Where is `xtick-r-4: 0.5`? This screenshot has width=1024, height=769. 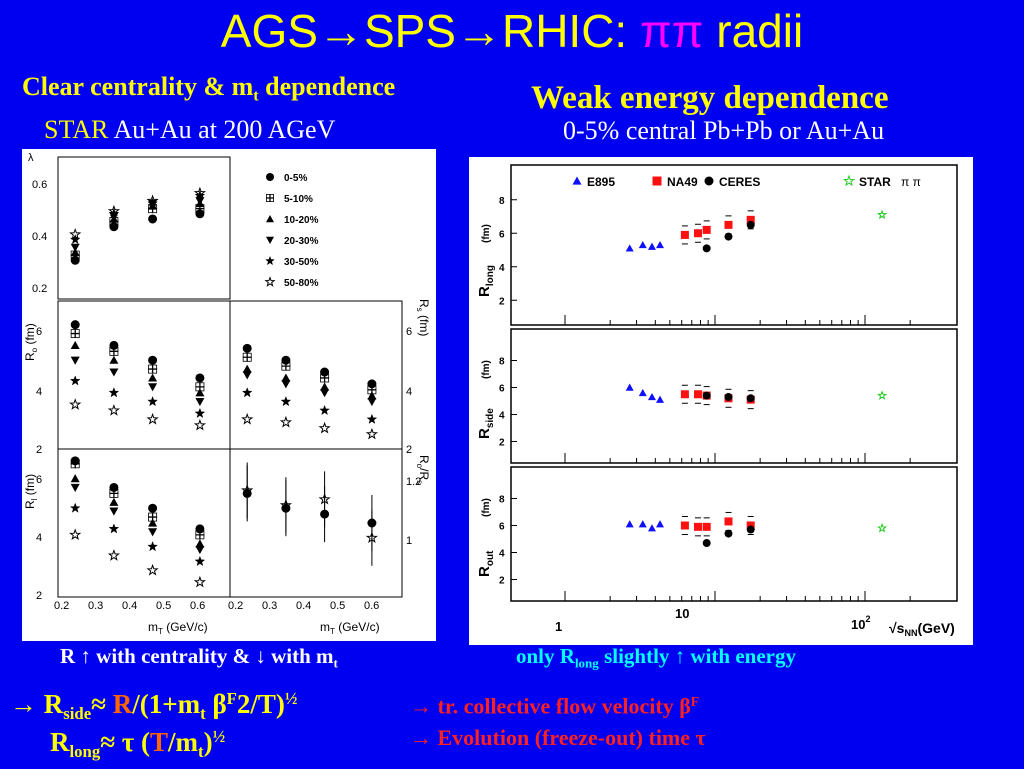
xtick-r-4: 0.5 is located at coordinates (337, 606).